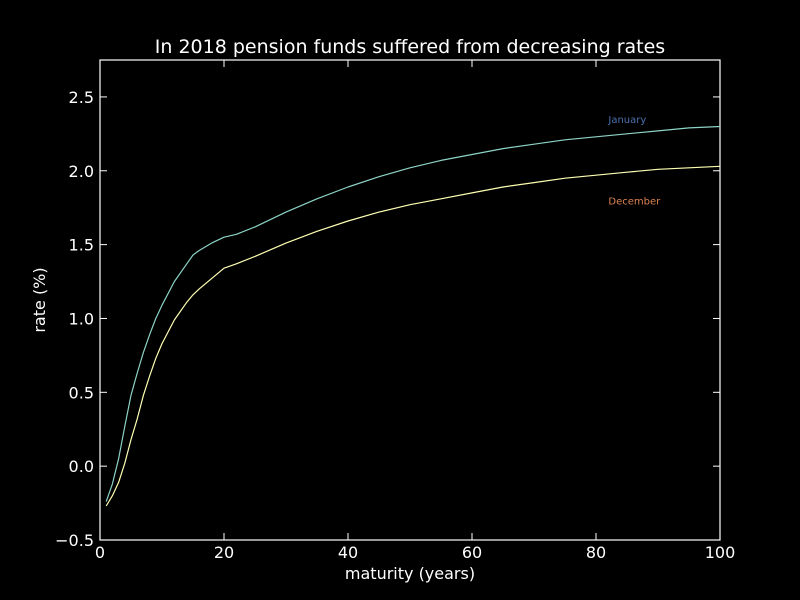  I want to click on y-tick-label: 2.5, so click(81, 97).